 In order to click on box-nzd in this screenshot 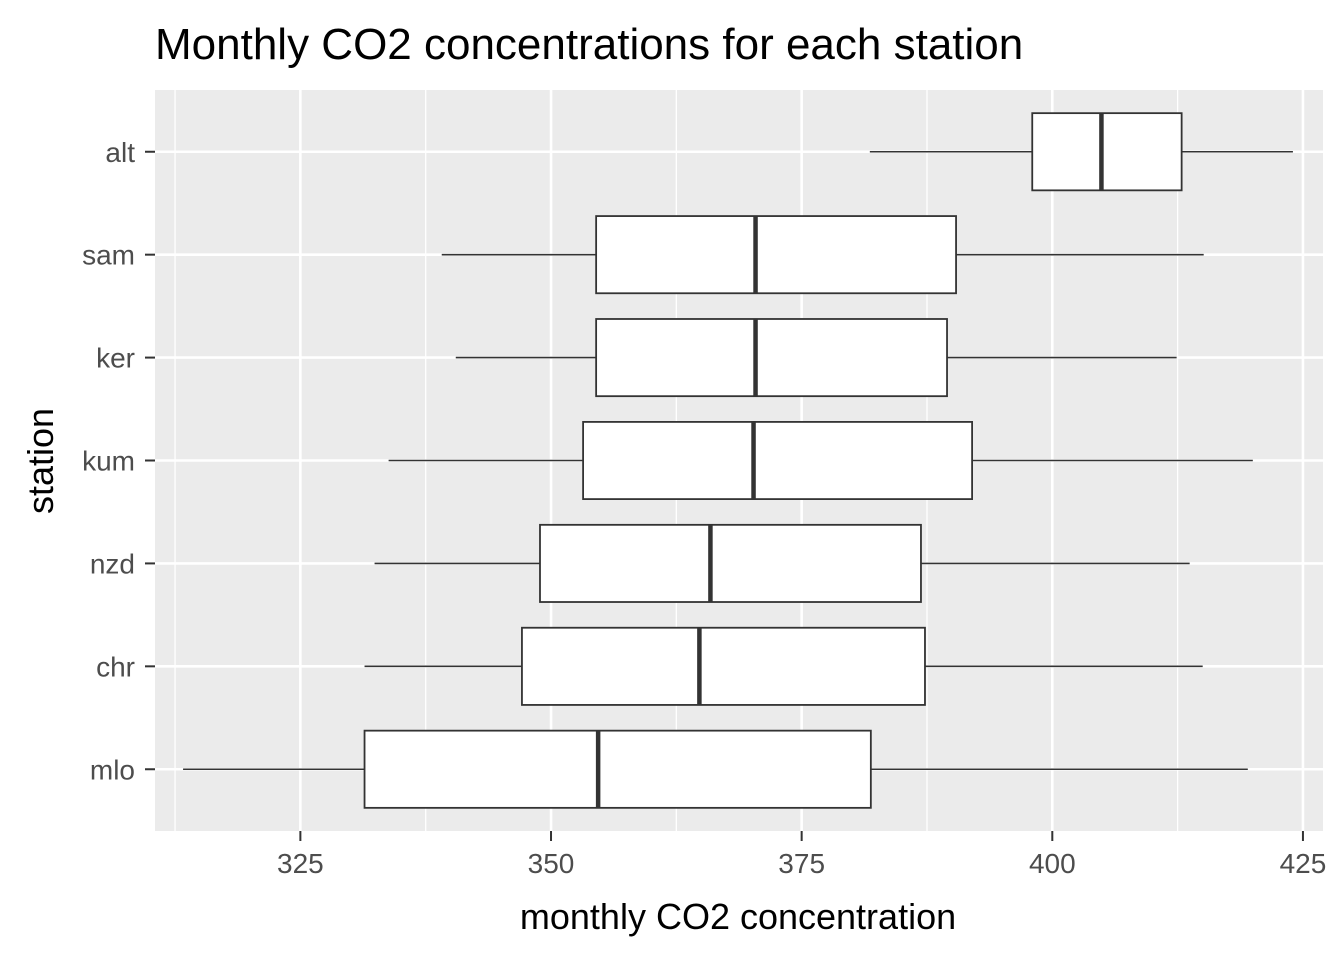, I will do `click(782, 563)`.